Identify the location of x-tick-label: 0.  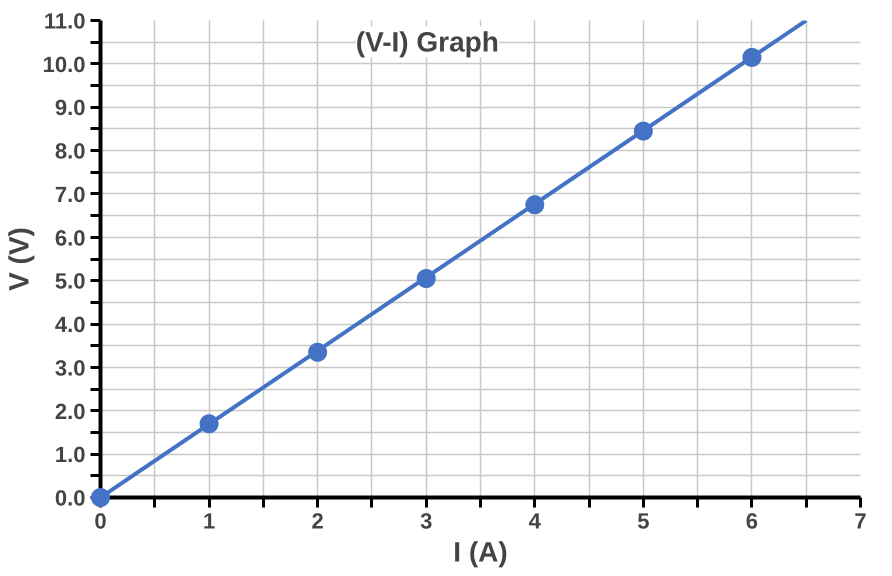
(100, 521).